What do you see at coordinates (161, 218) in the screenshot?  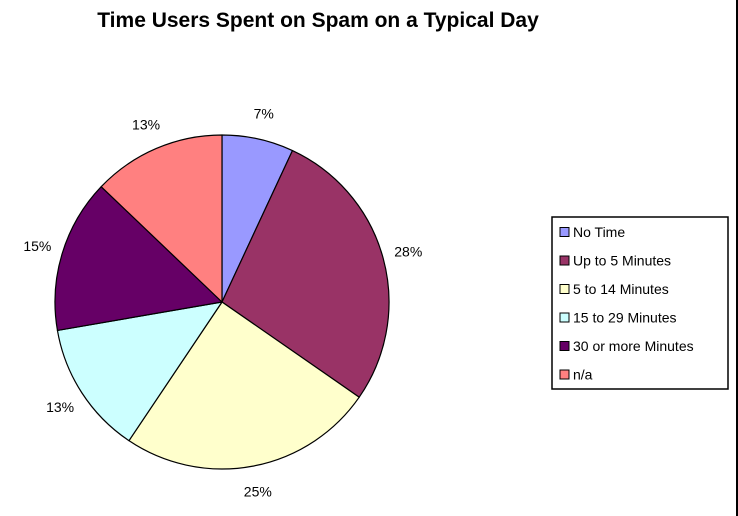 I see `pie-slice-n-a` at bounding box center [161, 218].